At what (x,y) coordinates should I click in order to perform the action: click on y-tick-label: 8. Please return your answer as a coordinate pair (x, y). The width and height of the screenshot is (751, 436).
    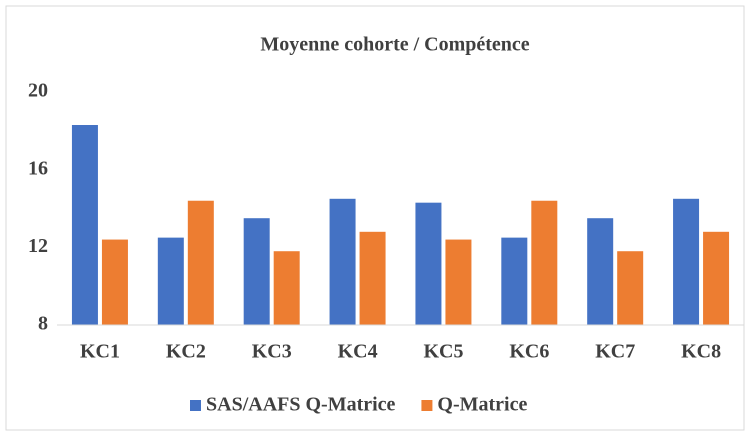
    Looking at the image, I should click on (43, 324).